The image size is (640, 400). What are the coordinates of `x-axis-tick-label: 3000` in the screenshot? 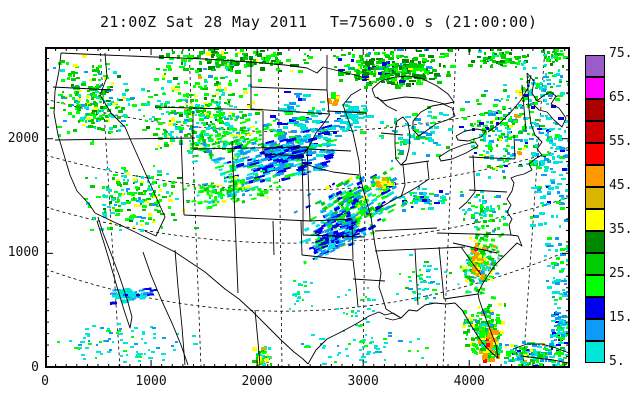 It's located at (363, 381).